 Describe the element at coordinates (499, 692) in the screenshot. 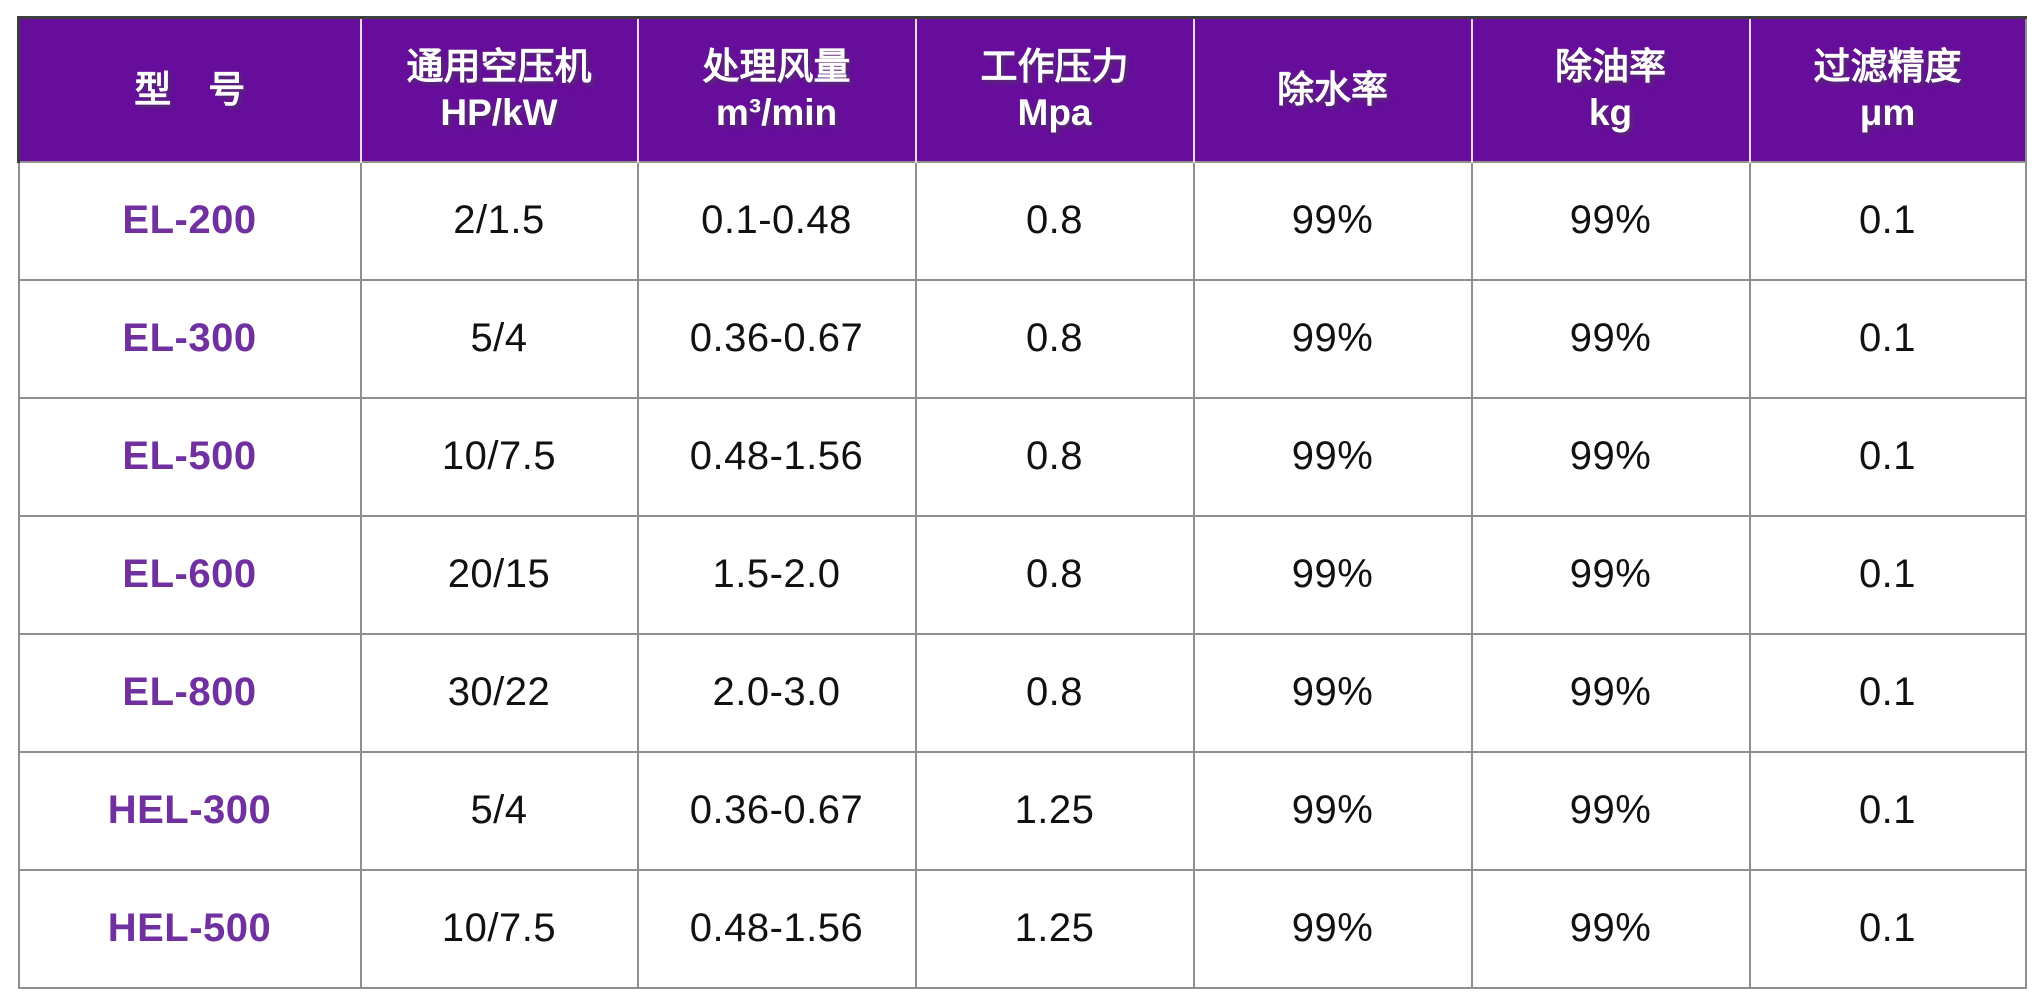

I see `compressor-cell: 30/22` at that location.